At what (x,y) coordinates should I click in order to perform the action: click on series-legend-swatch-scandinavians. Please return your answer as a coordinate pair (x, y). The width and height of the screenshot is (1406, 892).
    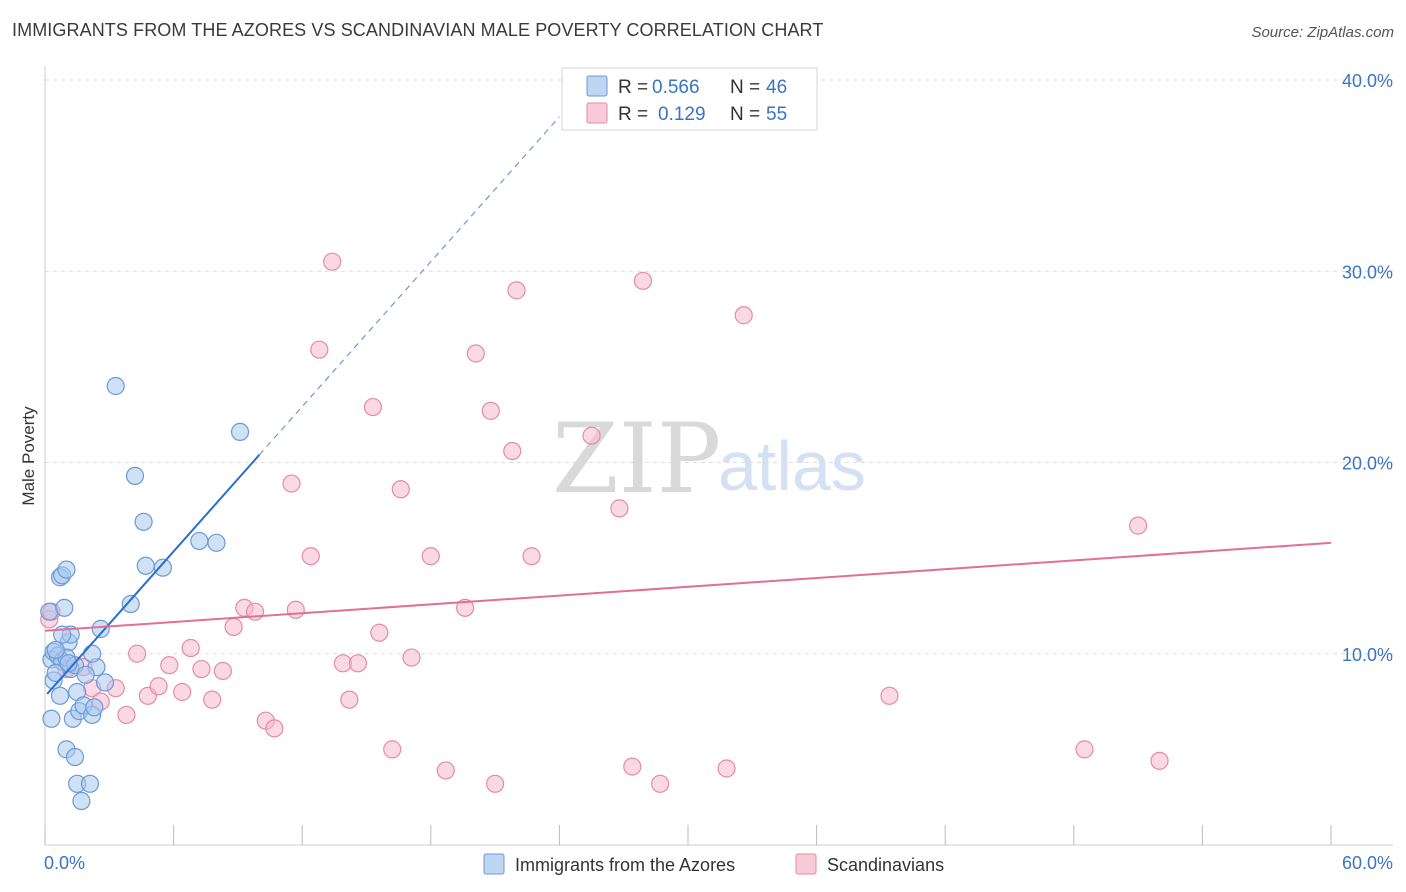
    Looking at the image, I should click on (806, 864).